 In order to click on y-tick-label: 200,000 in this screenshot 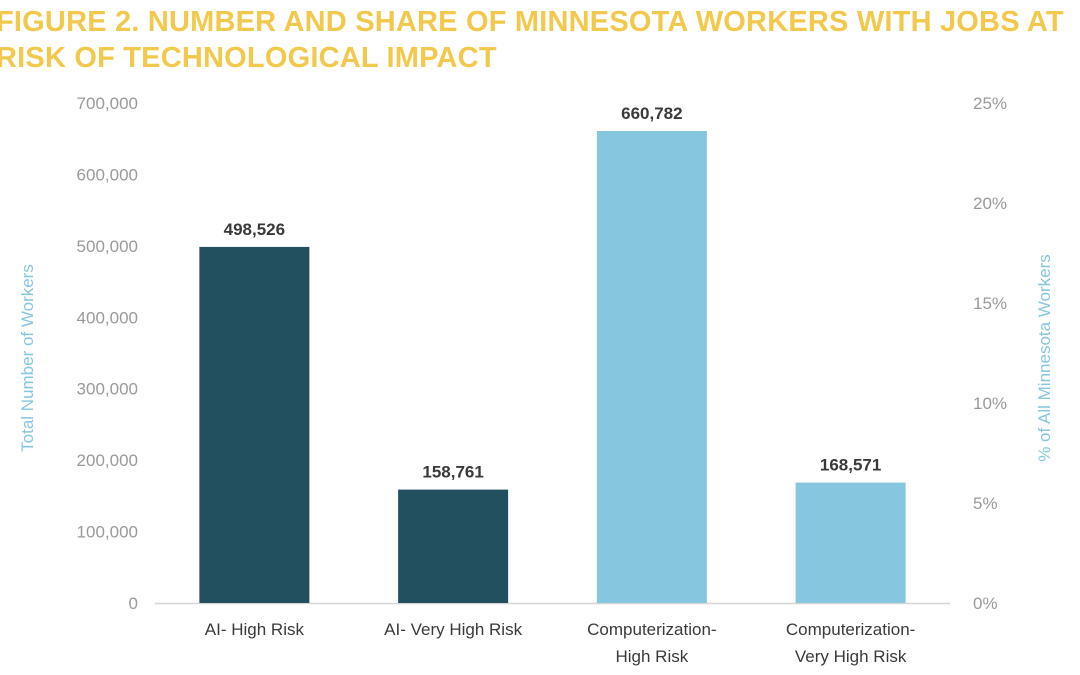, I will do `click(107, 460)`.